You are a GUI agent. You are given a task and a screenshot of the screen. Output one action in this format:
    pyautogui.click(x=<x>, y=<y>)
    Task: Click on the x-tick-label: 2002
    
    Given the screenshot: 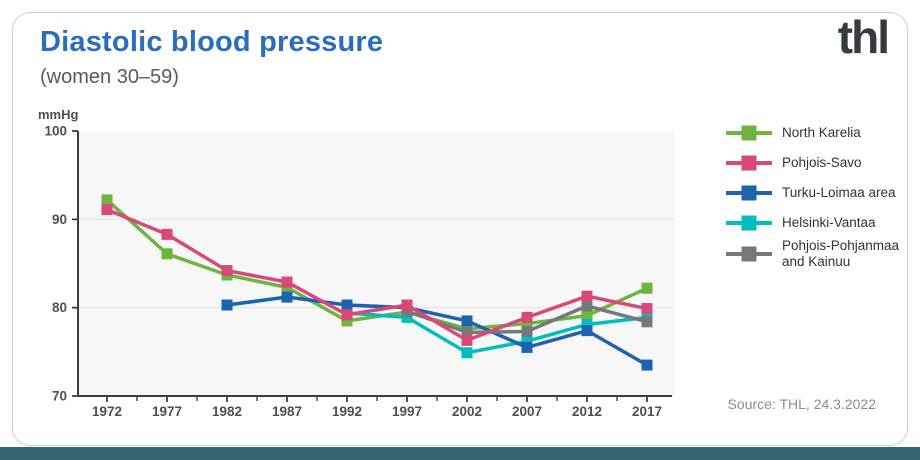 What is the action you would take?
    pyautogui.click(x=467, y=411)
    